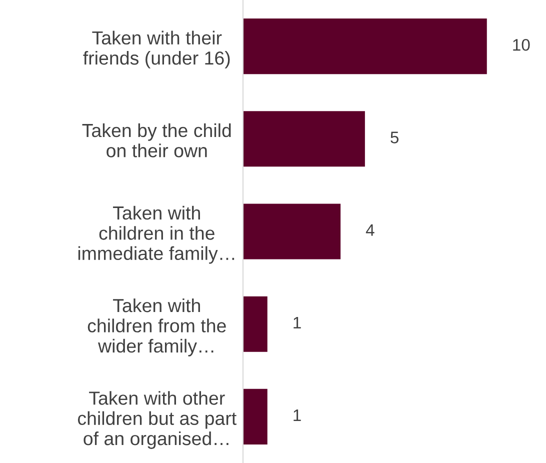  I want to click on data-label: 5, so click(394, 138).